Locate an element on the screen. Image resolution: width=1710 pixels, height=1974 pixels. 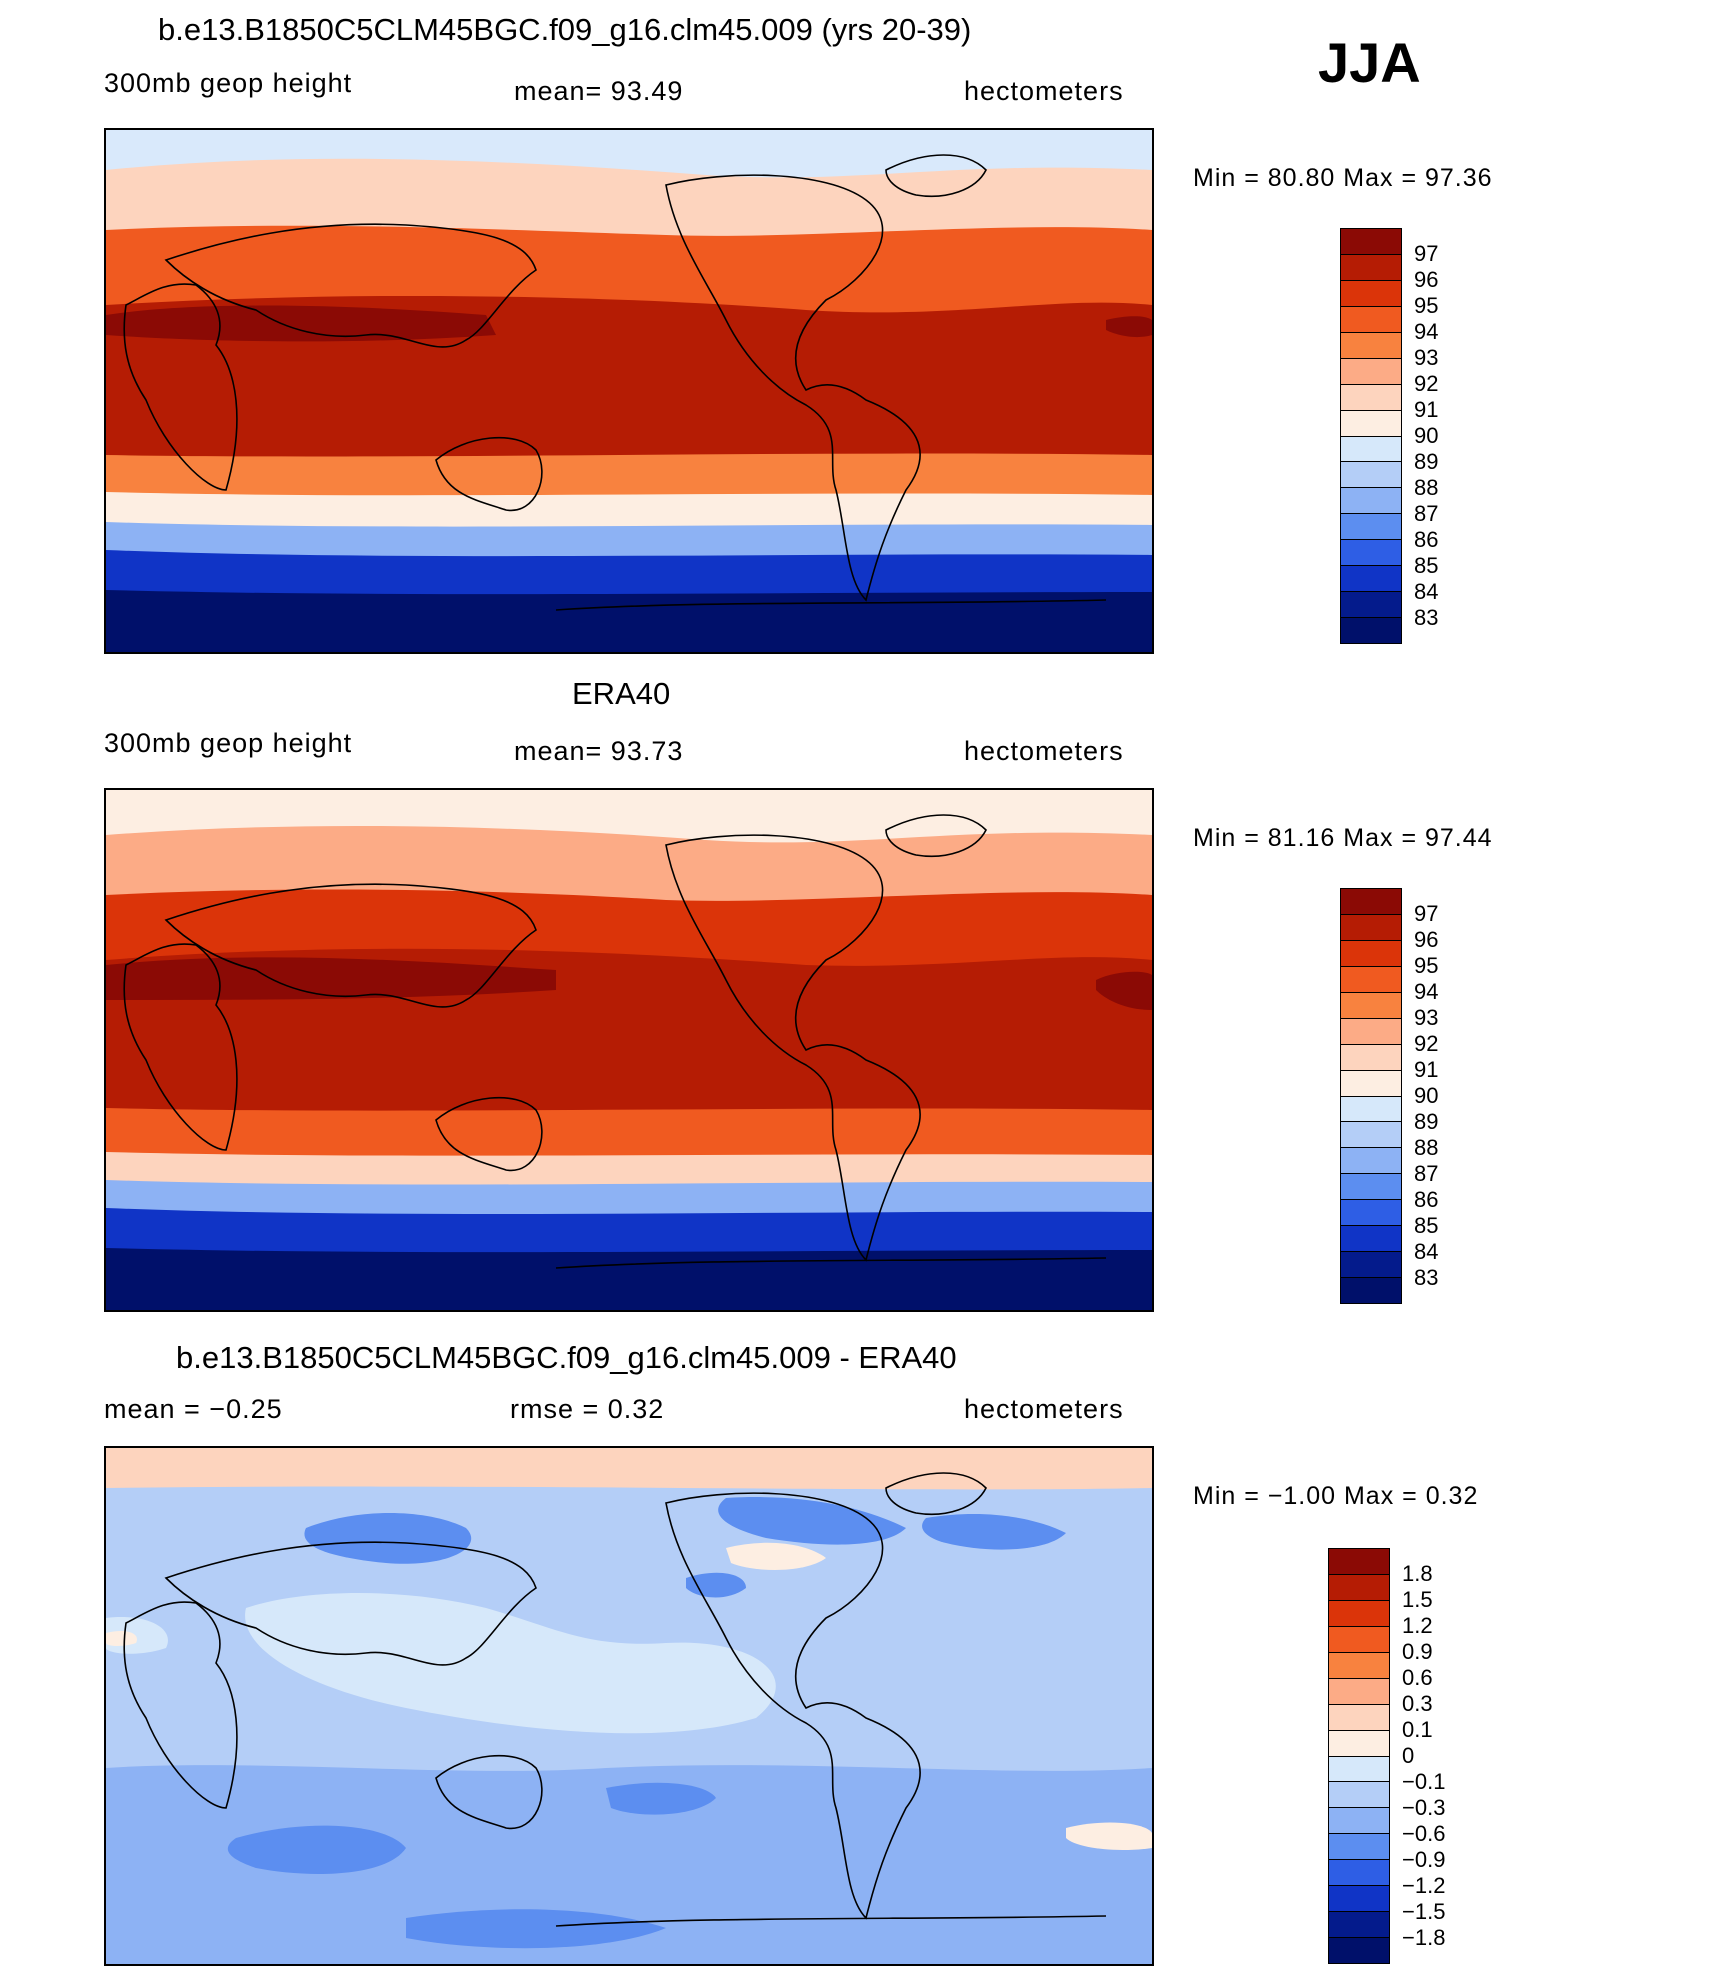
panel-1-units-label: hectometers is located at coordinates (1044, 91).